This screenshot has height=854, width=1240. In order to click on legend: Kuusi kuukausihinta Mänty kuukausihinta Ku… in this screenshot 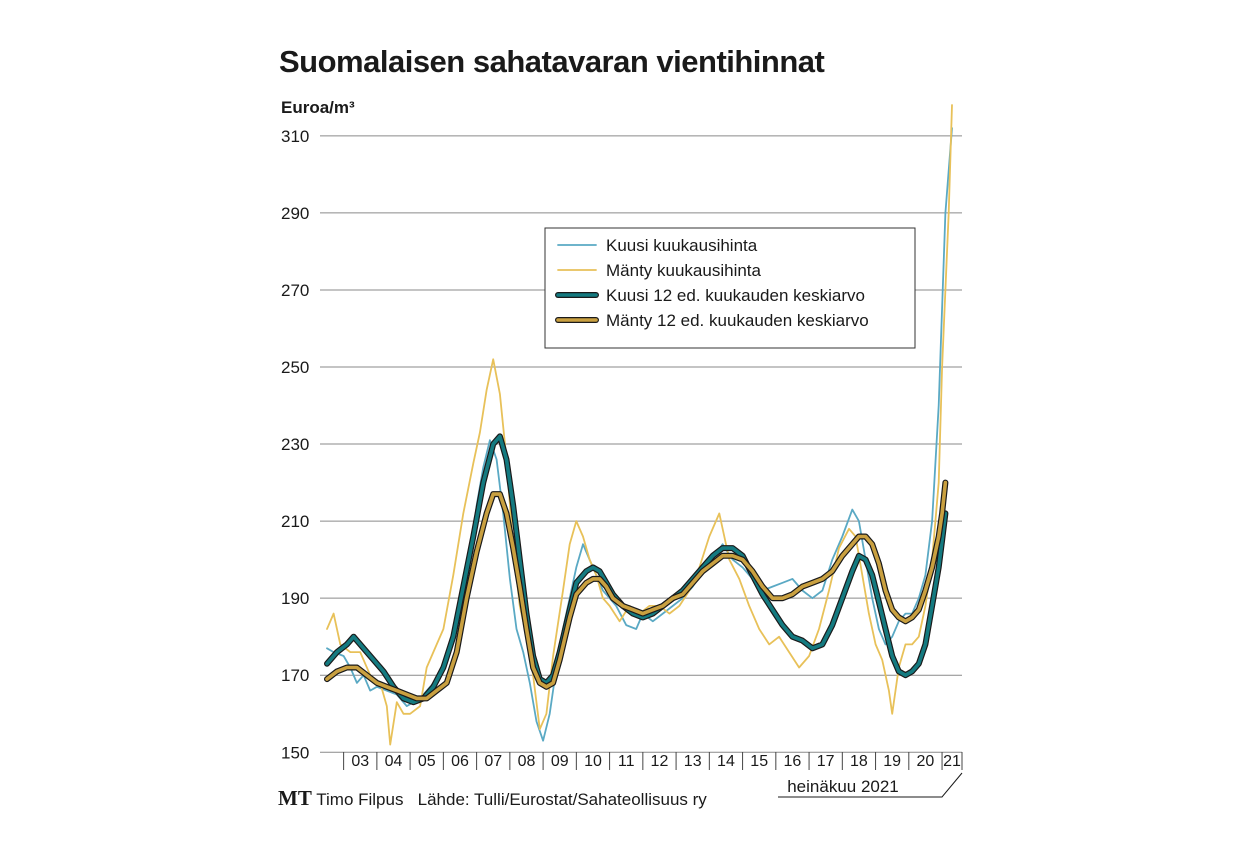, I will do `click(730, 288)`.